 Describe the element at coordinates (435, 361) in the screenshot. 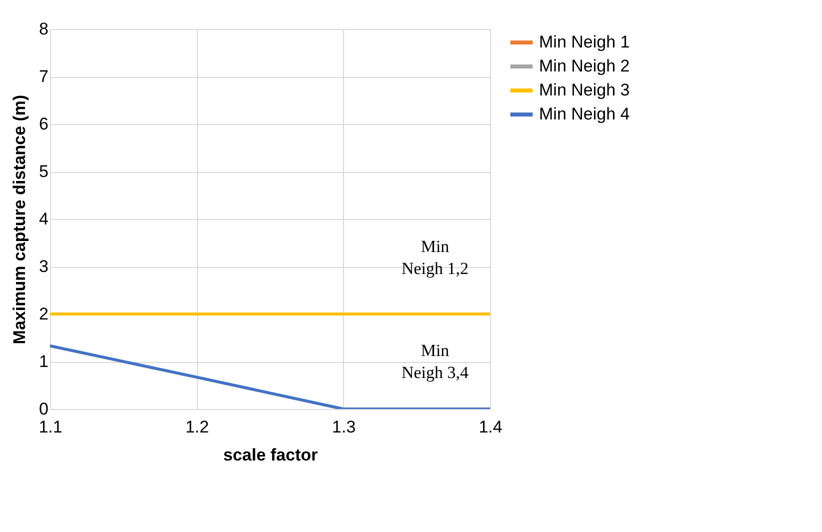

I see `annotation: Min Neigh 3,4` at that location.